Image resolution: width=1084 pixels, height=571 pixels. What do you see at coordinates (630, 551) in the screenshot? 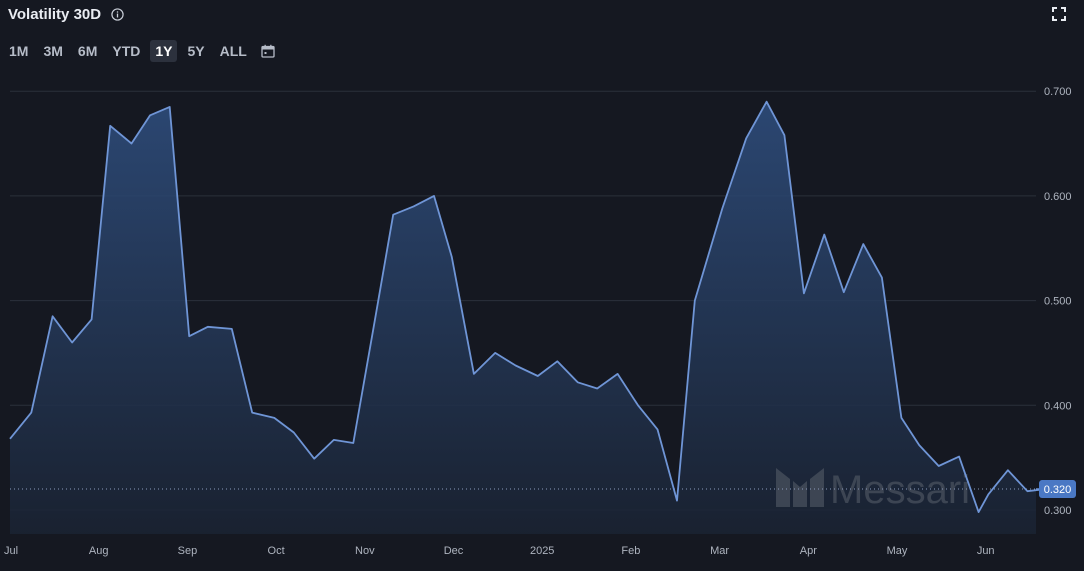
I see `x-tick-label: Feb` at bounding box center [630, 551].